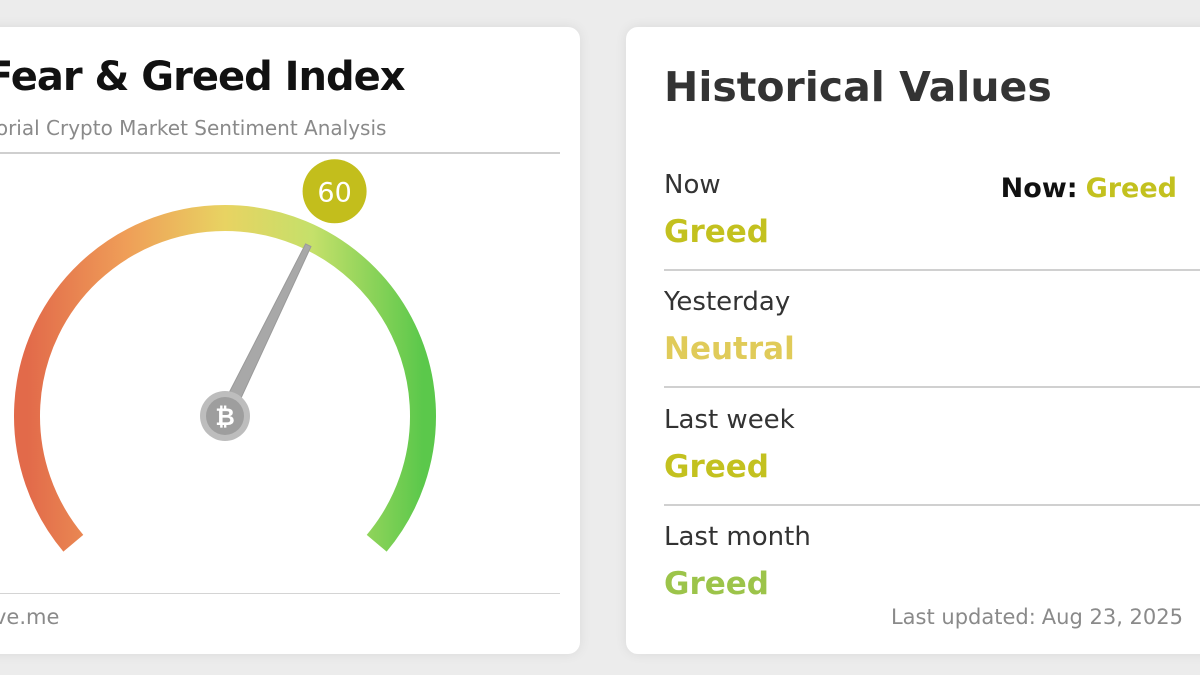 This screenshot has height=675, width=1200. I want to click on history-label: Last month, so click(737, 537).